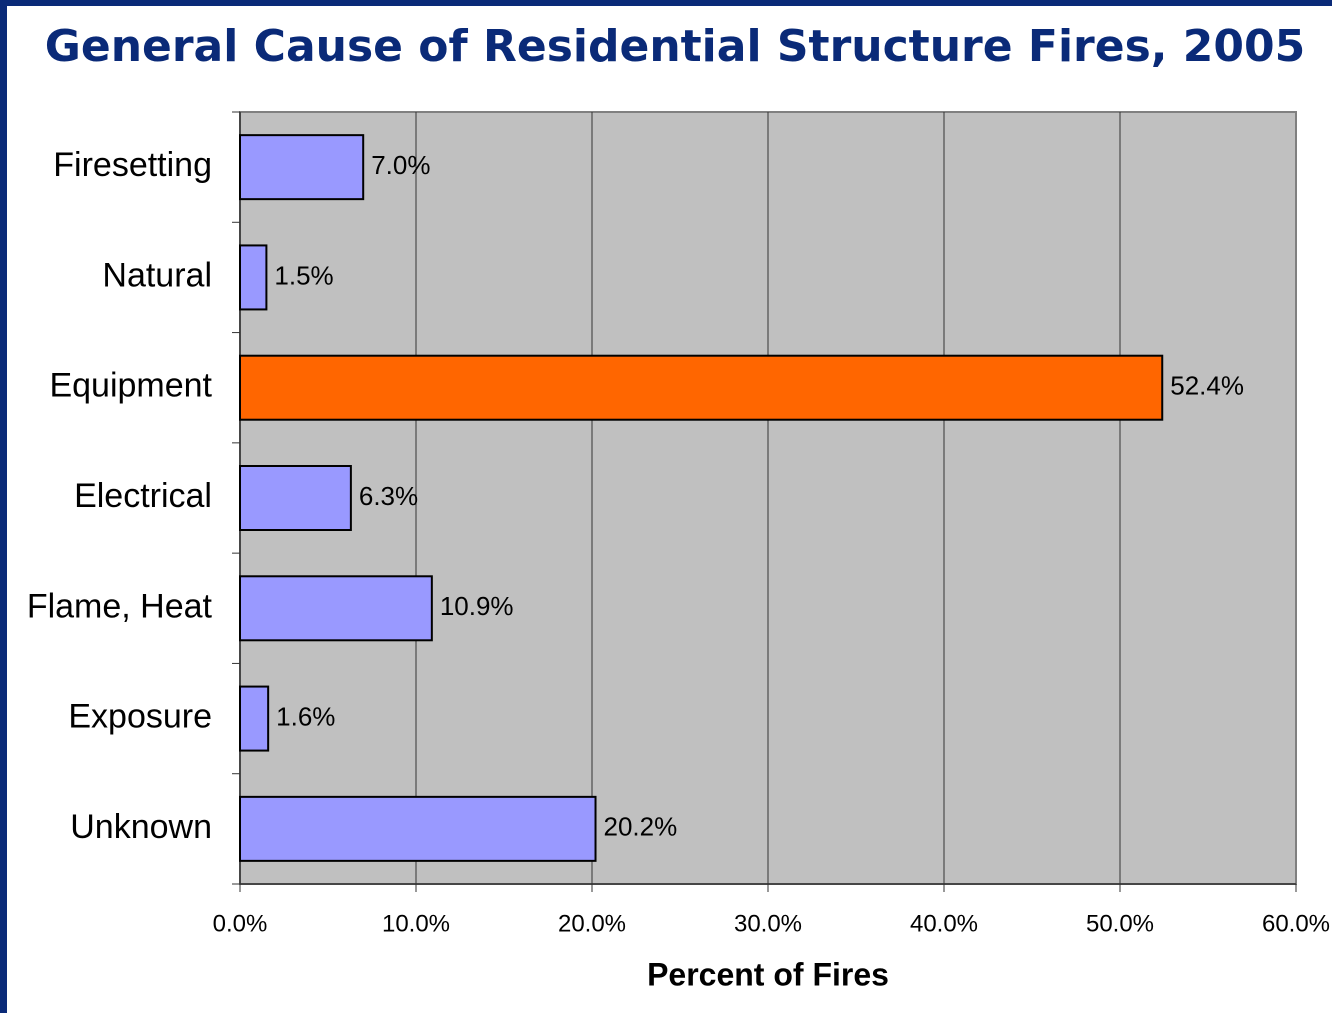 The image size is (1332, 1013). What do you see at coordinates (141, 827) in the screenshot?
I see `y-tick-label: Unknown` at bounding box center [141, 827].